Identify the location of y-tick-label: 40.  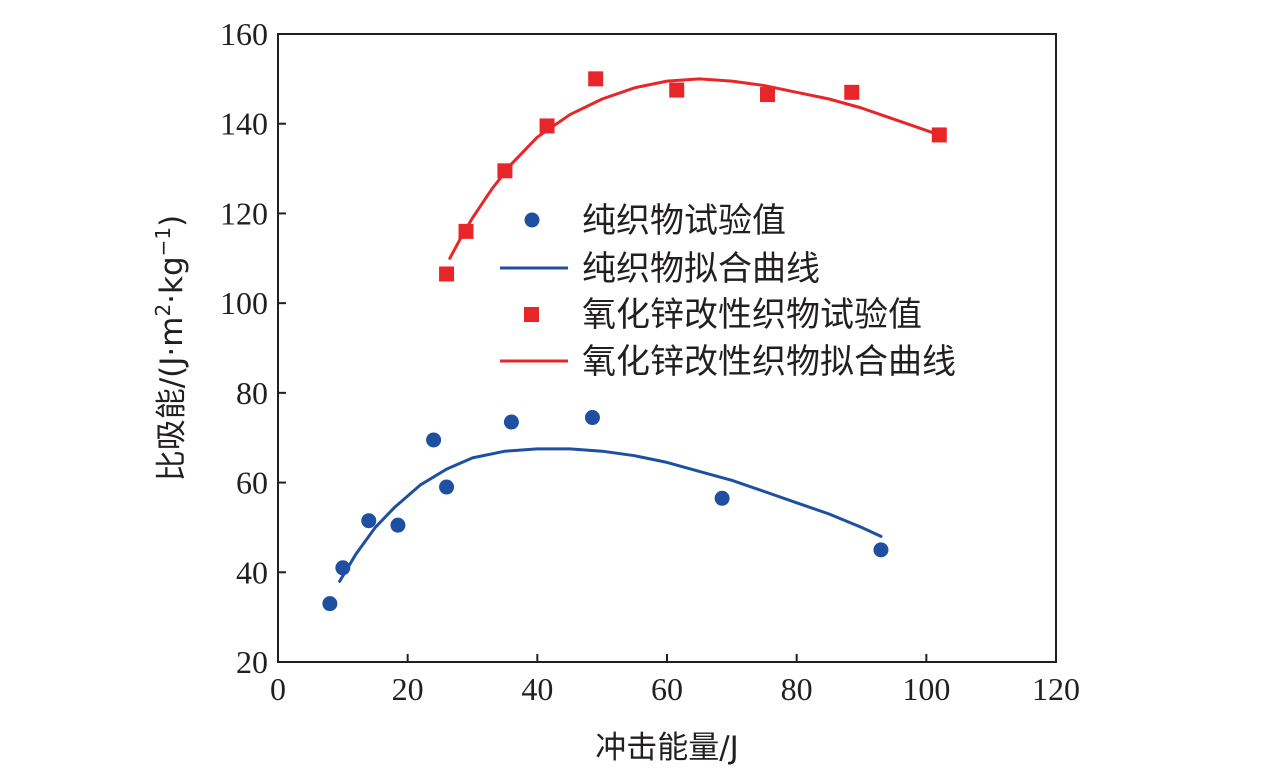
(252, 572).